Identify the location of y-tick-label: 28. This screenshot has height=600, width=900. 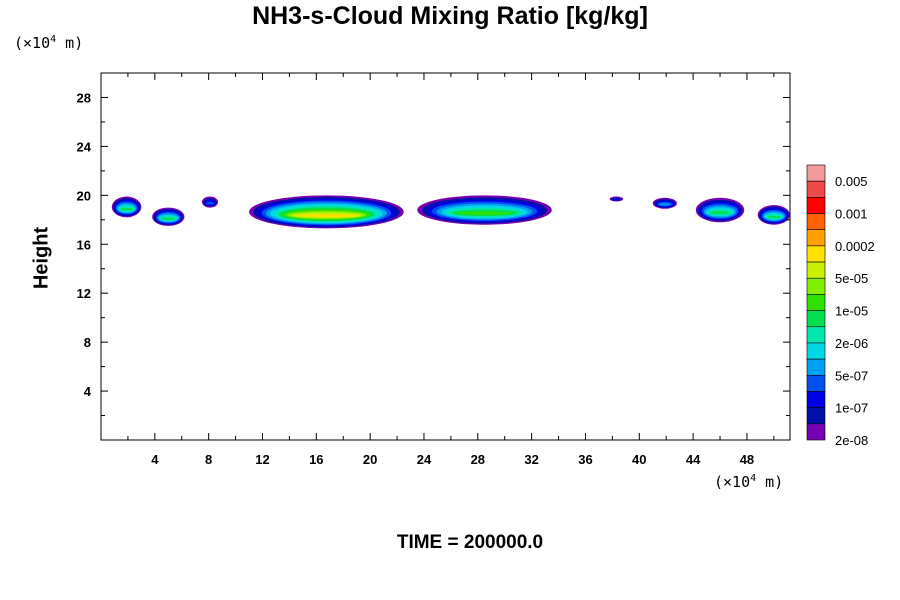
(84, 97).